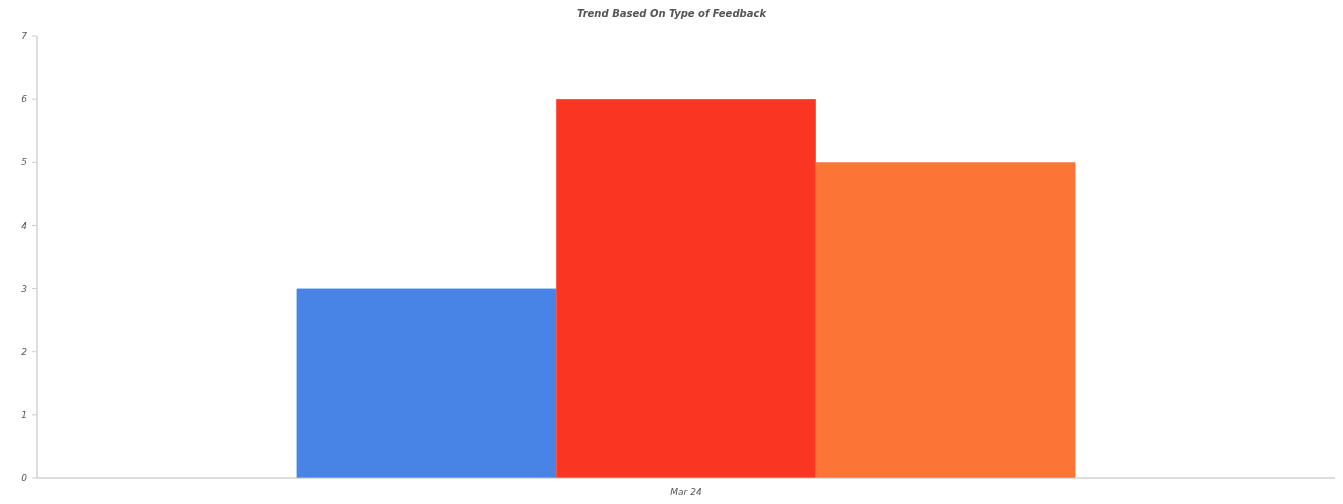 This screenshot has height=504, width=1343. Describe the element at coordinates (686, 492) in the screenshot. I see `x-tick-label: Mar 24` at that location.